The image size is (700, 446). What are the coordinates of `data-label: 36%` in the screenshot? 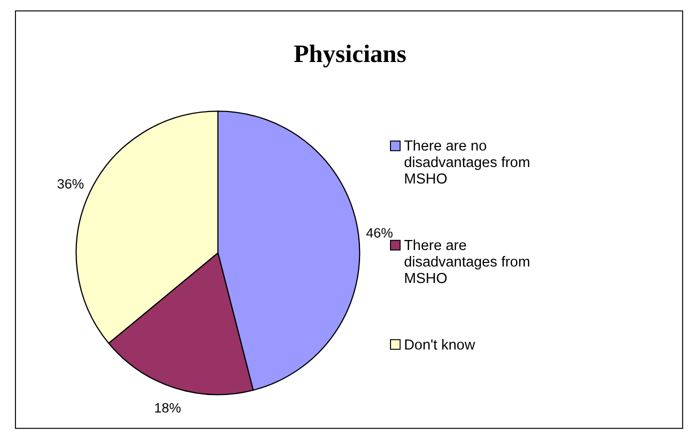 It's located at (70, 184).